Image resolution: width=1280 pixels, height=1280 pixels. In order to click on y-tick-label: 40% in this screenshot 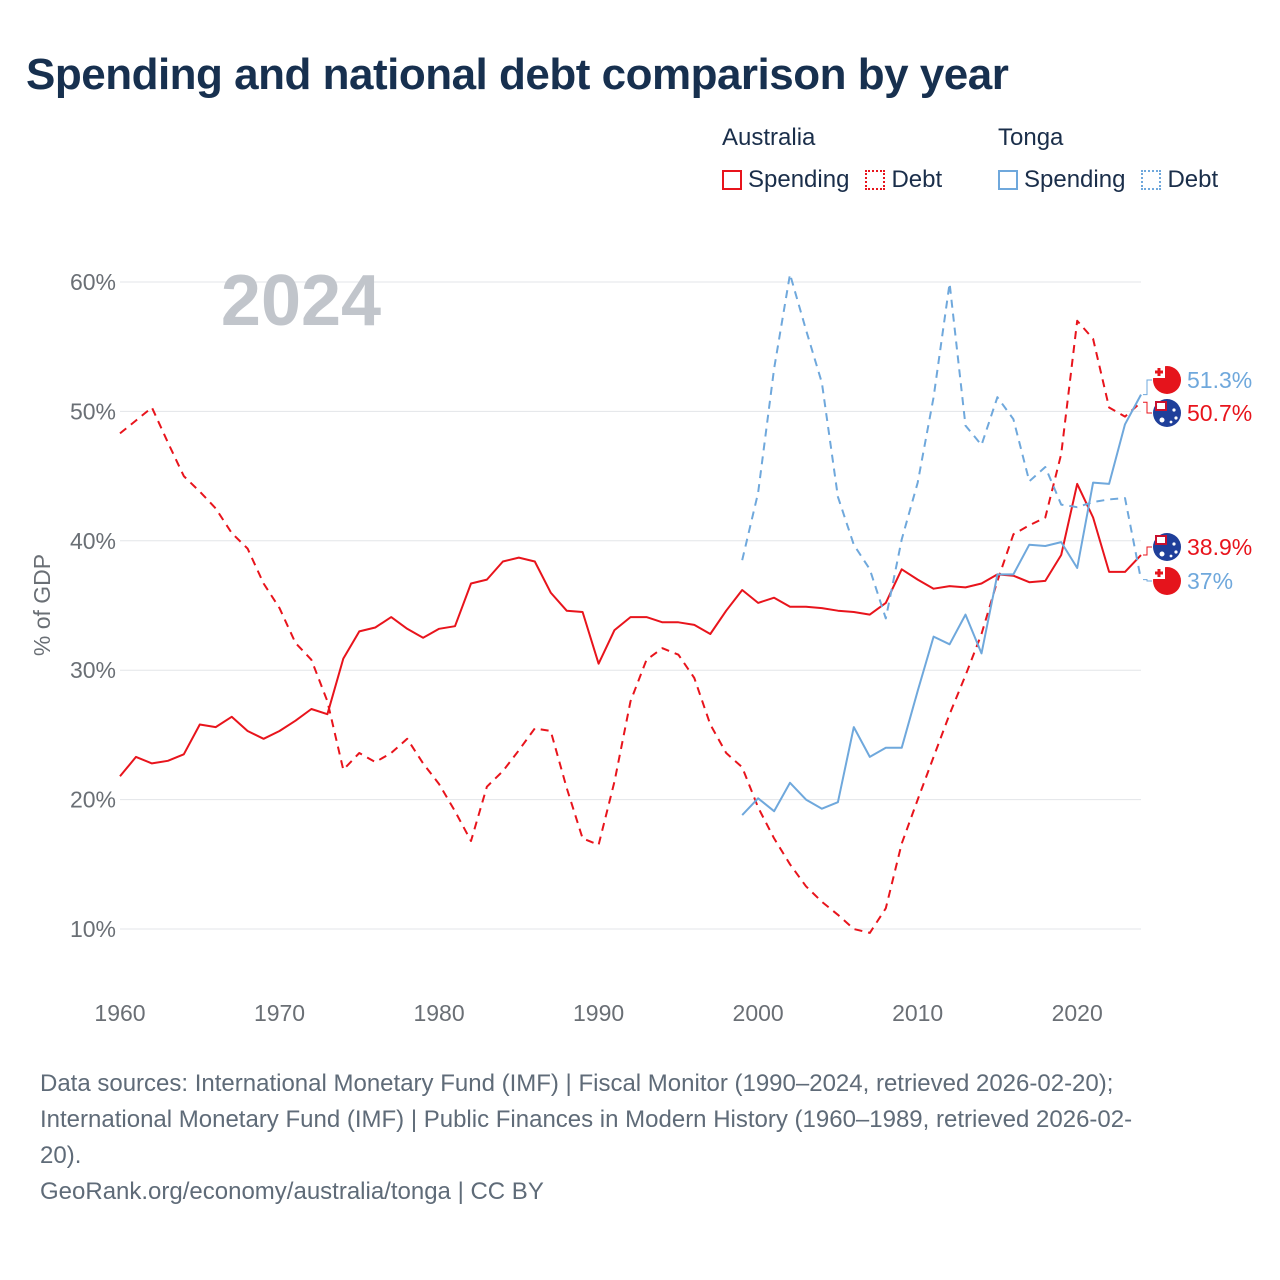, I will do `click(93, 541)`.